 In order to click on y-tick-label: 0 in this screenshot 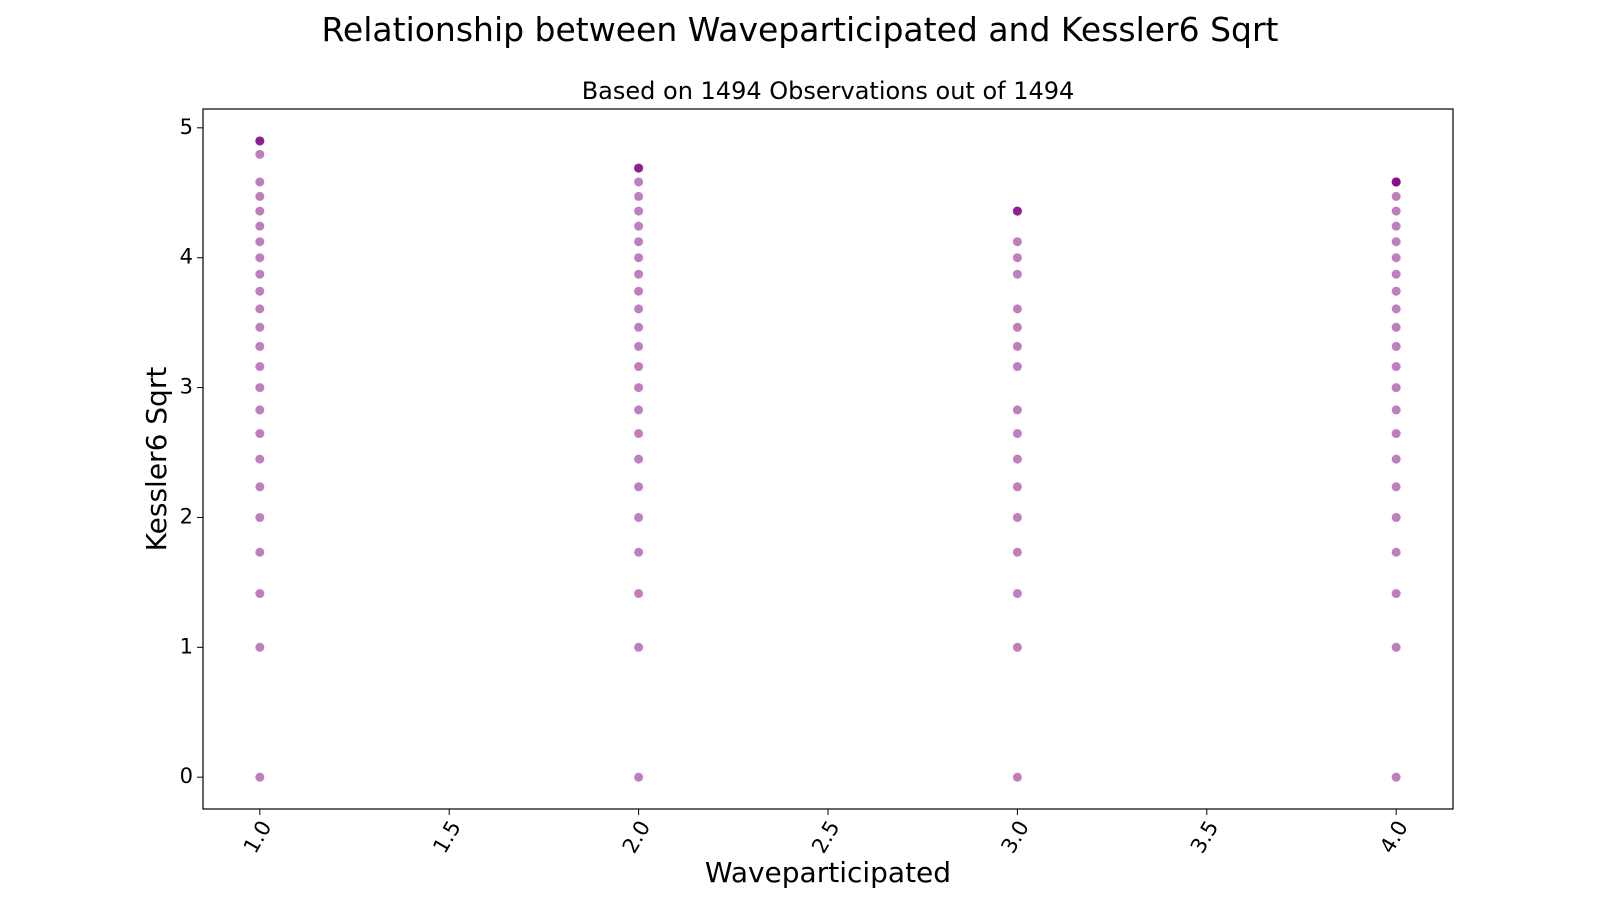, I will do `click(186, 776)`.